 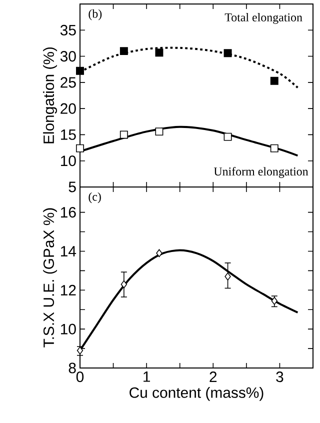 I want to click on x-tick-label: 2, so click(x=213, y=377).